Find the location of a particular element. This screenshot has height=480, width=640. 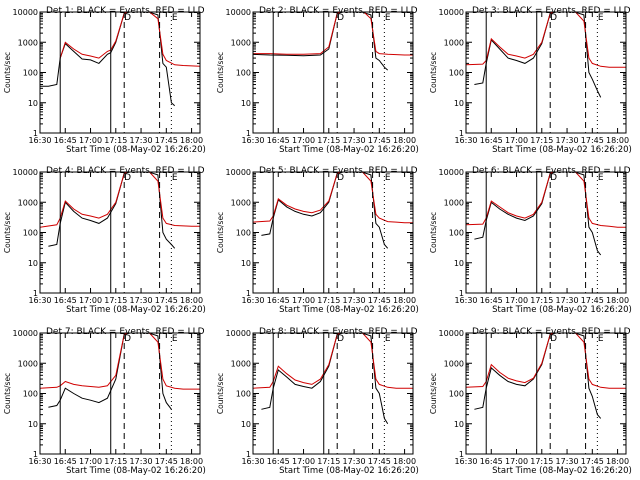

panel-title: Det 3: BLACK = Events, RED = LLD is located at coordinates (551, 11).